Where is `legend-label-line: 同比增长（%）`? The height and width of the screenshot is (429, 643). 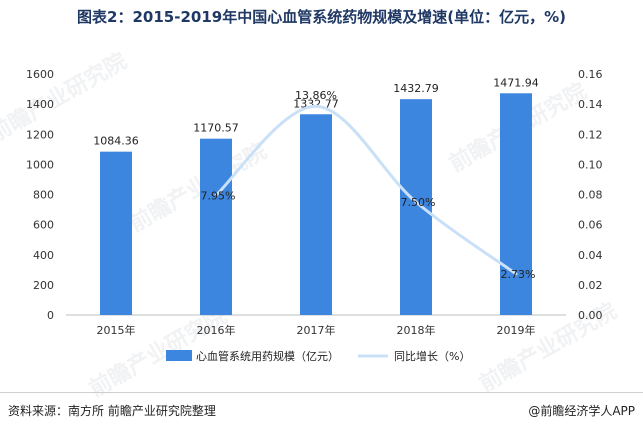 legend-label-line: 同比增长（%） is located at coordinates (432, 356).